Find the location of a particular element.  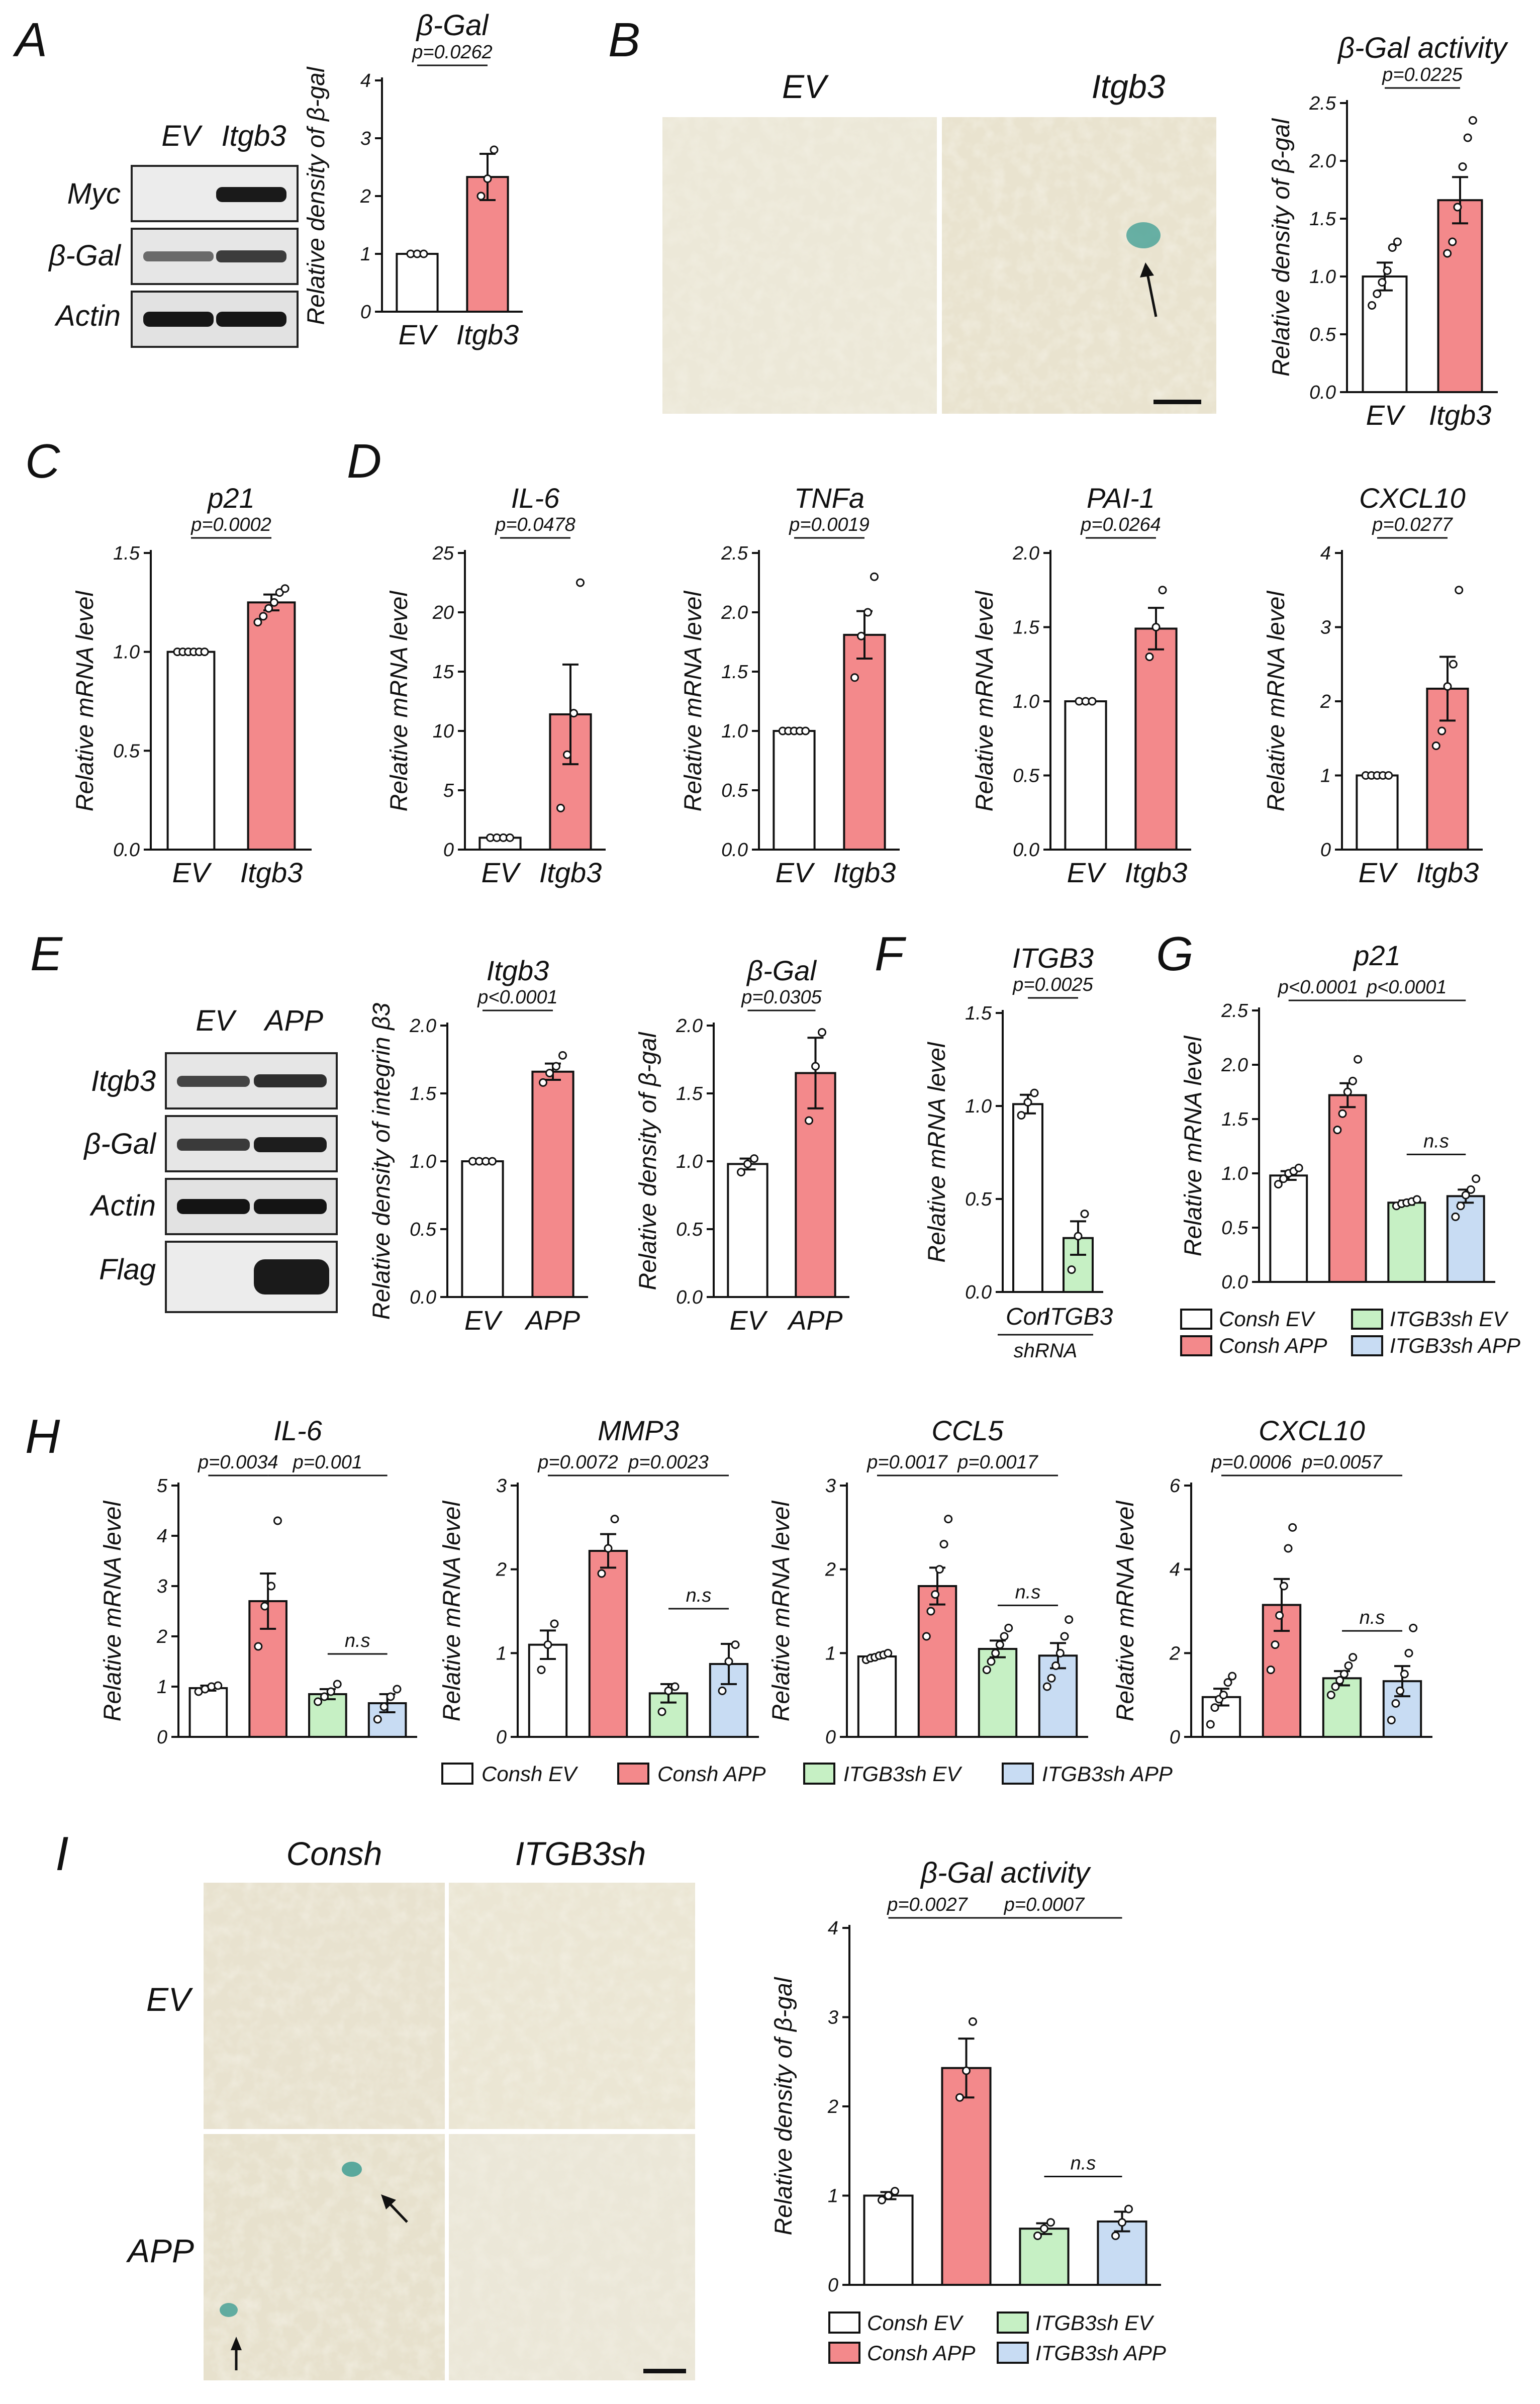

legend-g-label-itgb3sh-app: ITGB3sh APP is located at coordinates (1455, 1345).